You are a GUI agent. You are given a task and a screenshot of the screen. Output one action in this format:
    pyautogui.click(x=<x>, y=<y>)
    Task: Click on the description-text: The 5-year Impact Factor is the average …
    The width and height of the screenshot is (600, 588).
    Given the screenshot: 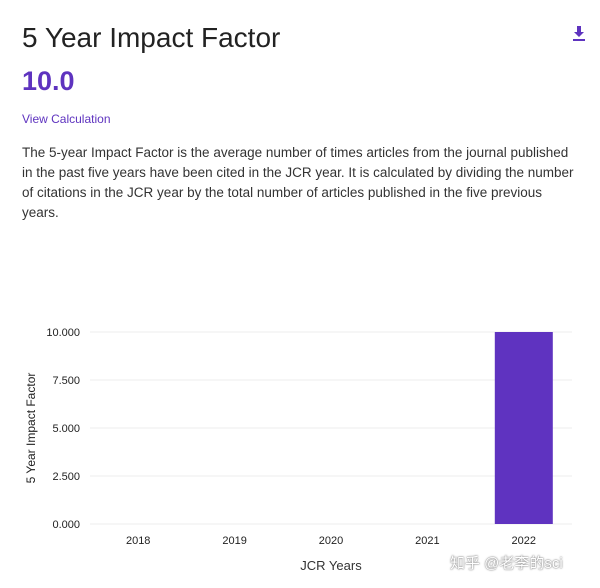 What is the action you would take?
    pyautogui.click(x=298, y=182)
    